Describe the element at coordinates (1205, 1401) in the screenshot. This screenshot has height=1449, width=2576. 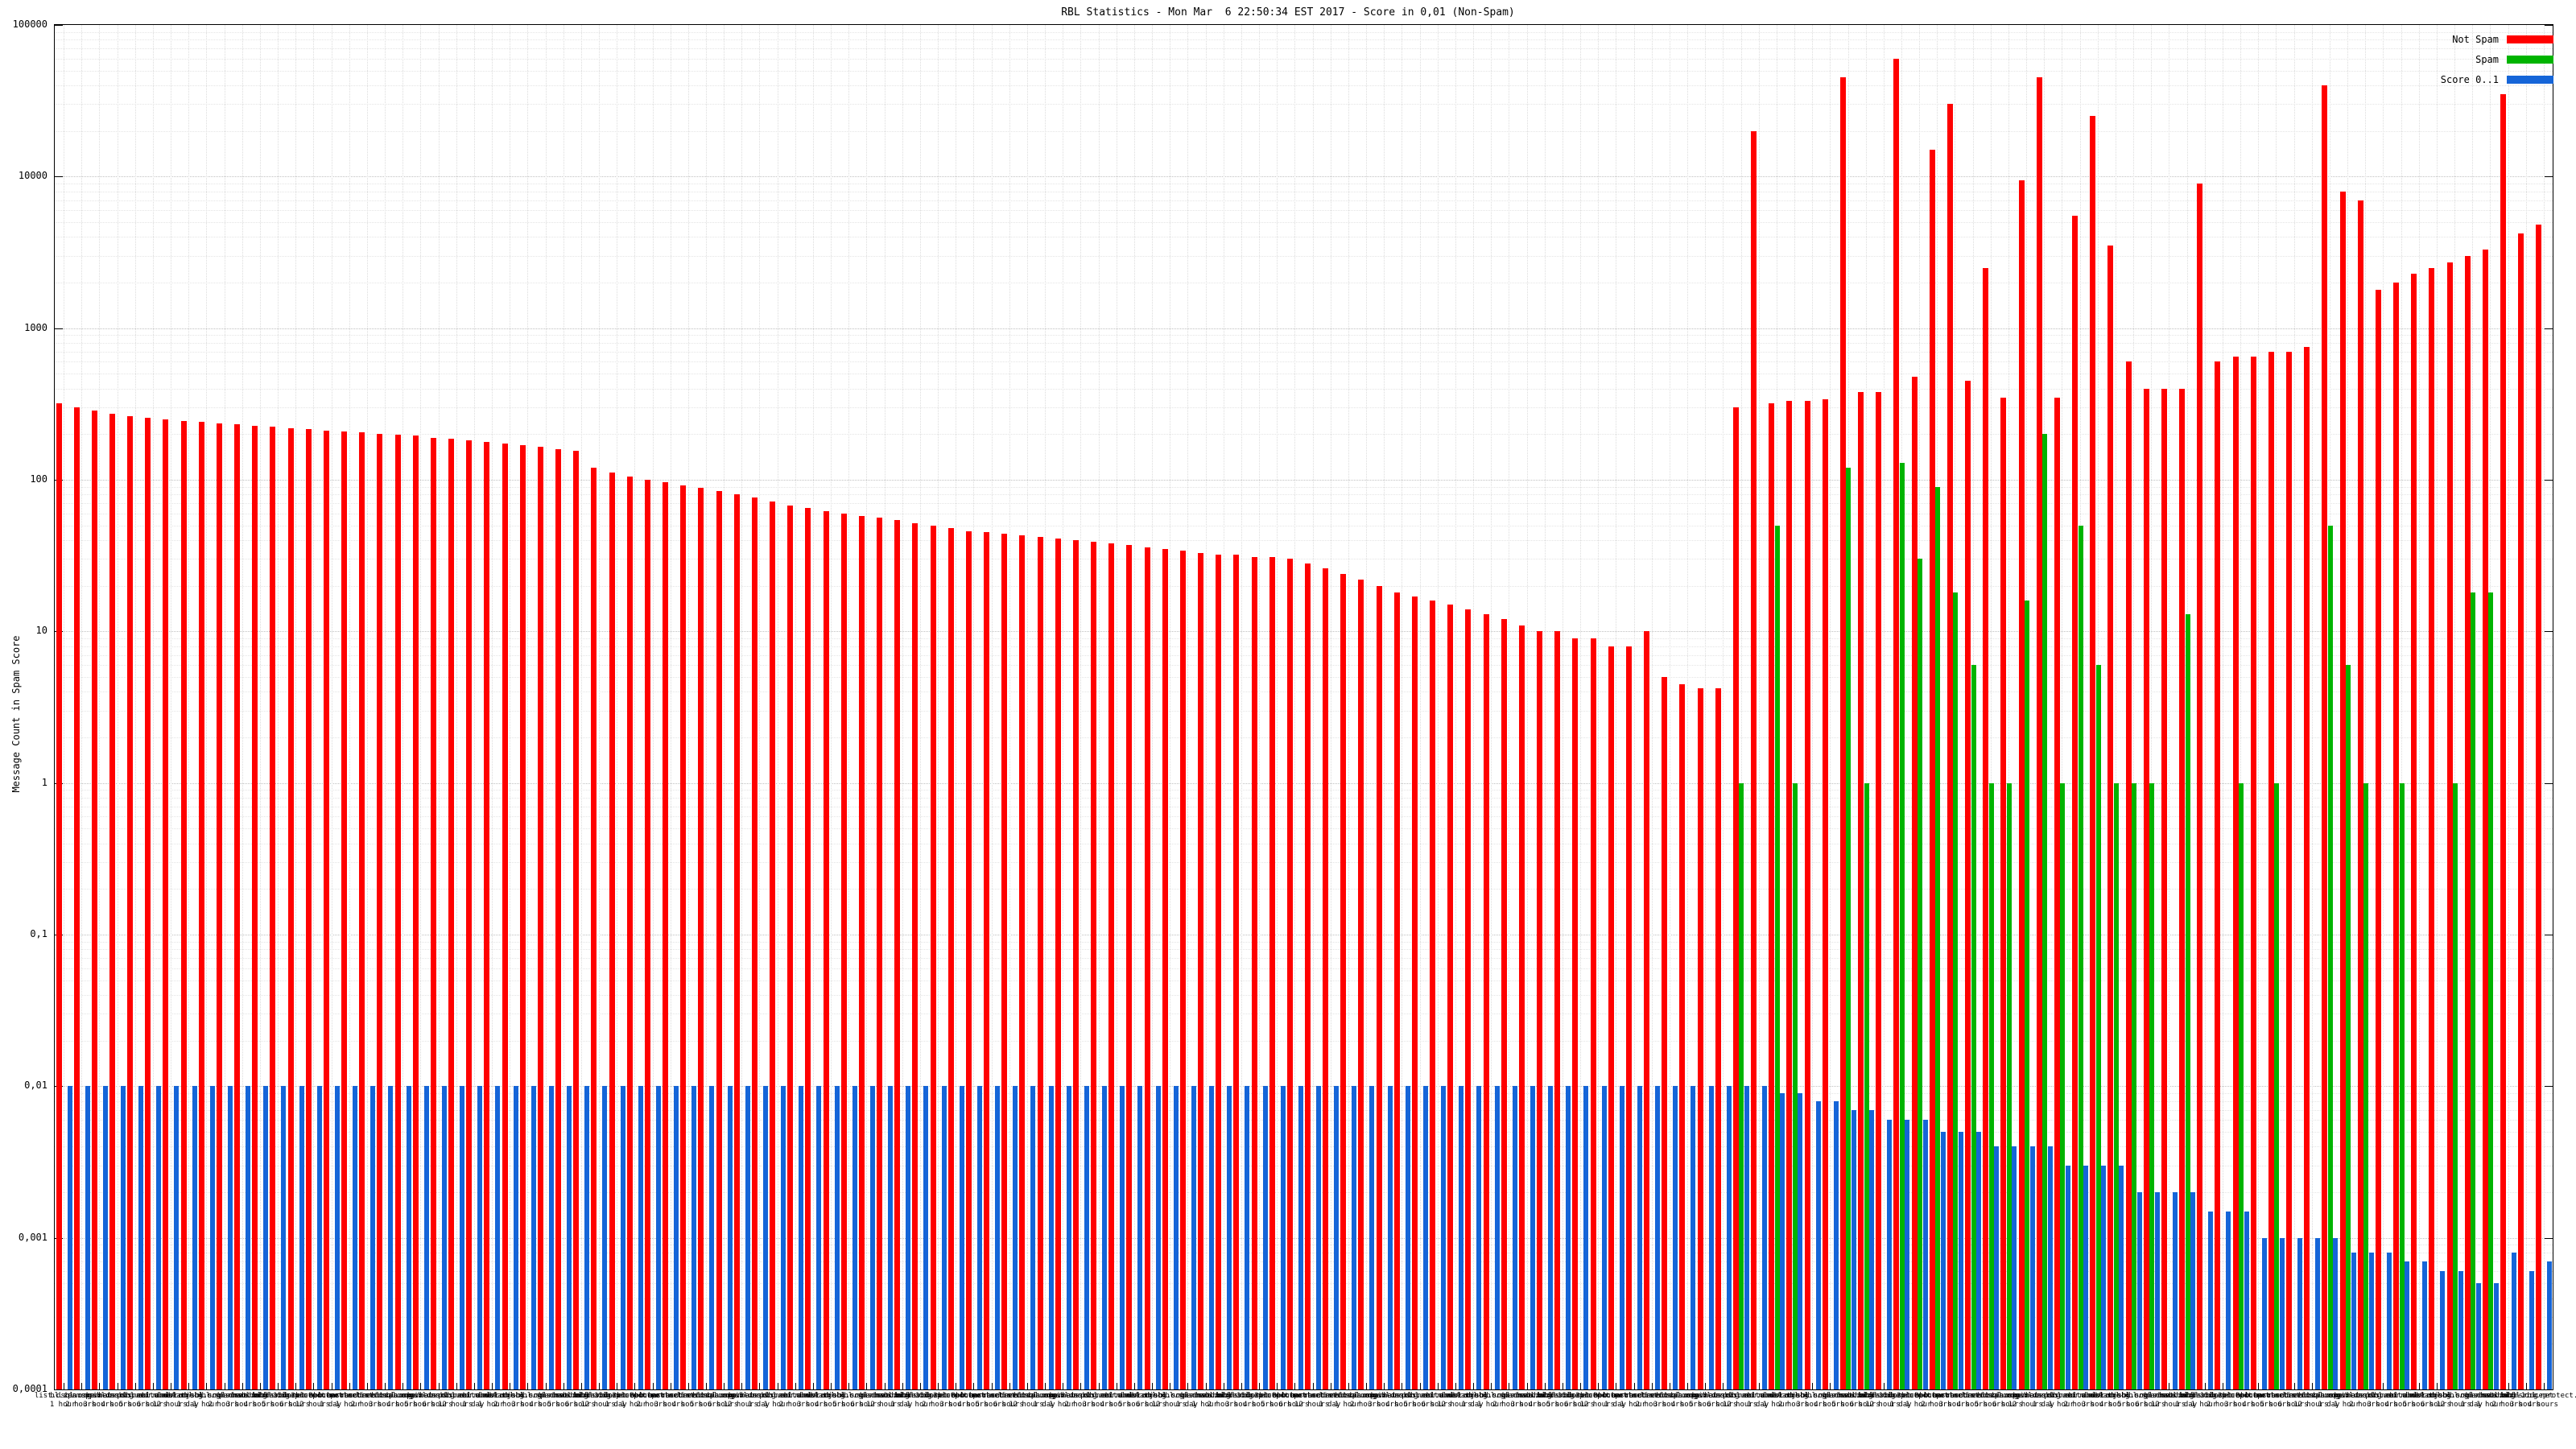
I see `x-tick-label: bl.csma.biz 1 hour` at that location.